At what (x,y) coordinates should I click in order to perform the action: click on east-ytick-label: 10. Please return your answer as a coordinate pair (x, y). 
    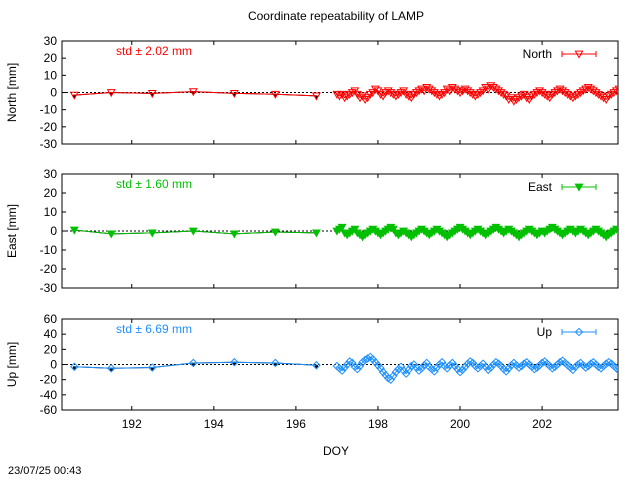
    Looking at the image, I should click on (51, 212).